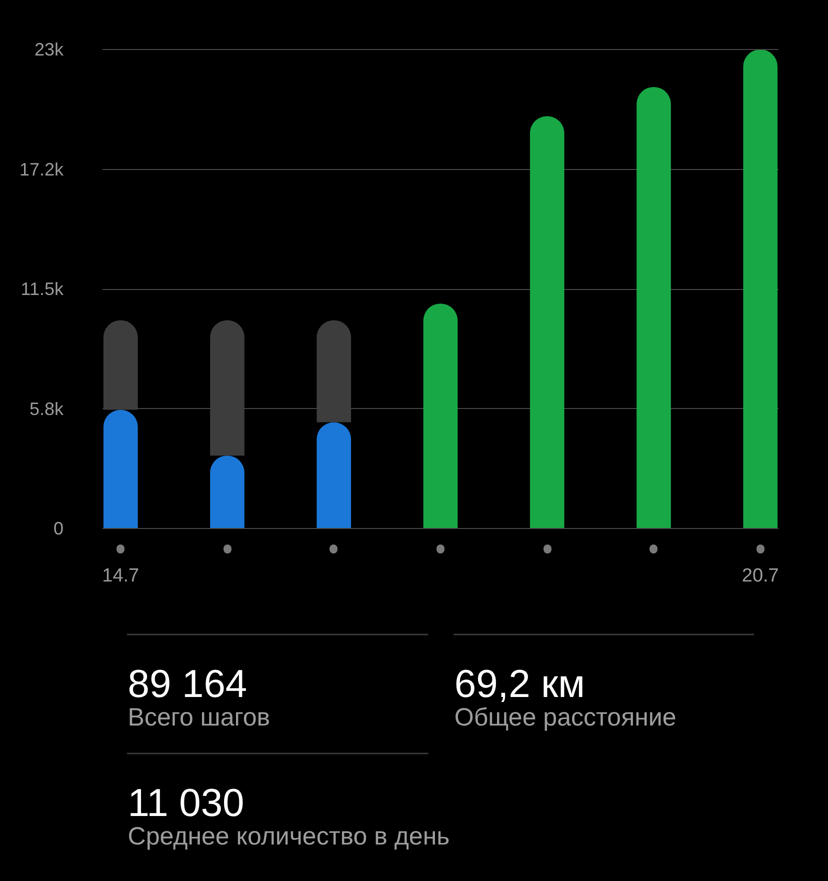 The width and height of the screenshot is (828, 881). What do you see at coordinates (46, 408) in the screenshot?
I see `y-tick-label: 5.8k` at bounding box center [46, 408].